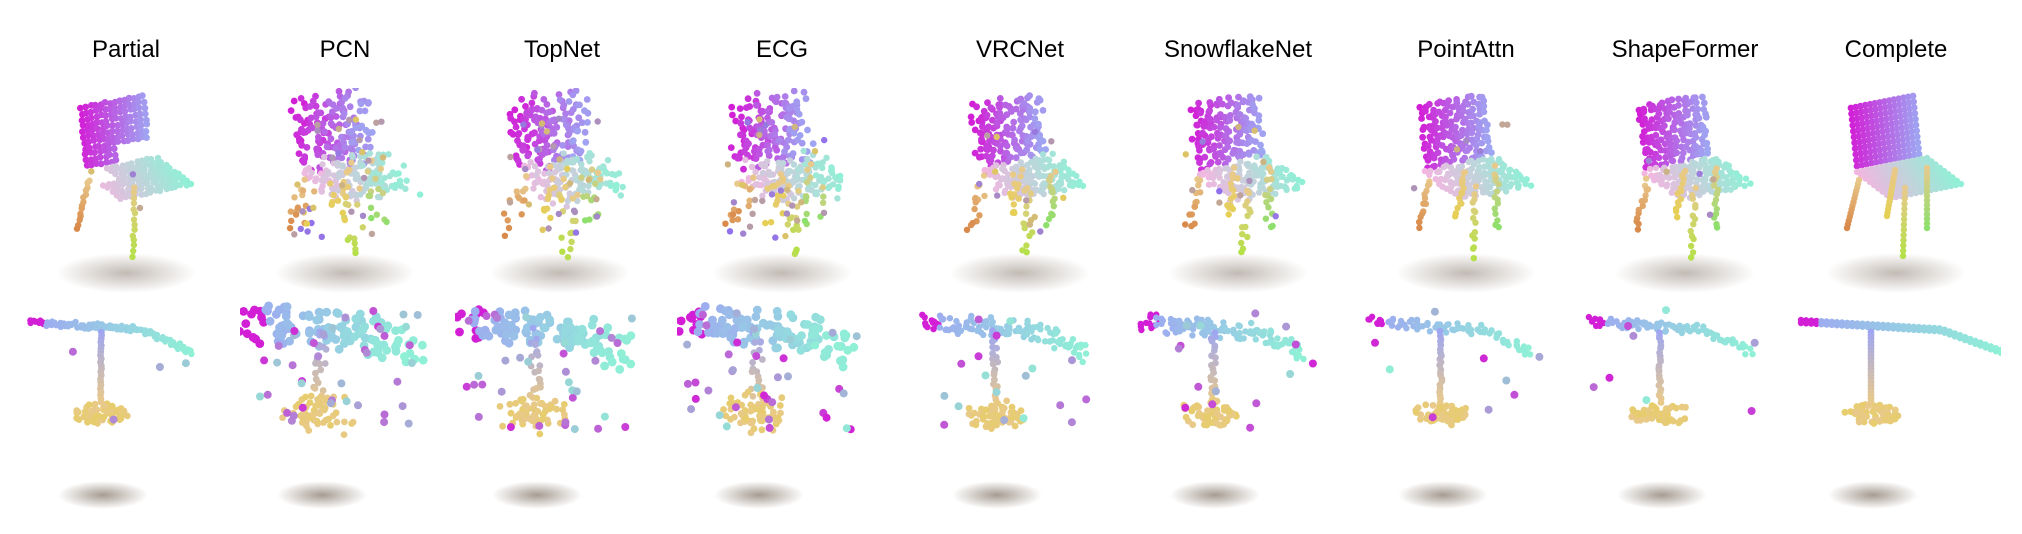  What do you see at coordinates (1238, 49) in the screenshot?
I see `column-title-snowflakenet: SnowflakeNet` at bounding box center [1238, 49].